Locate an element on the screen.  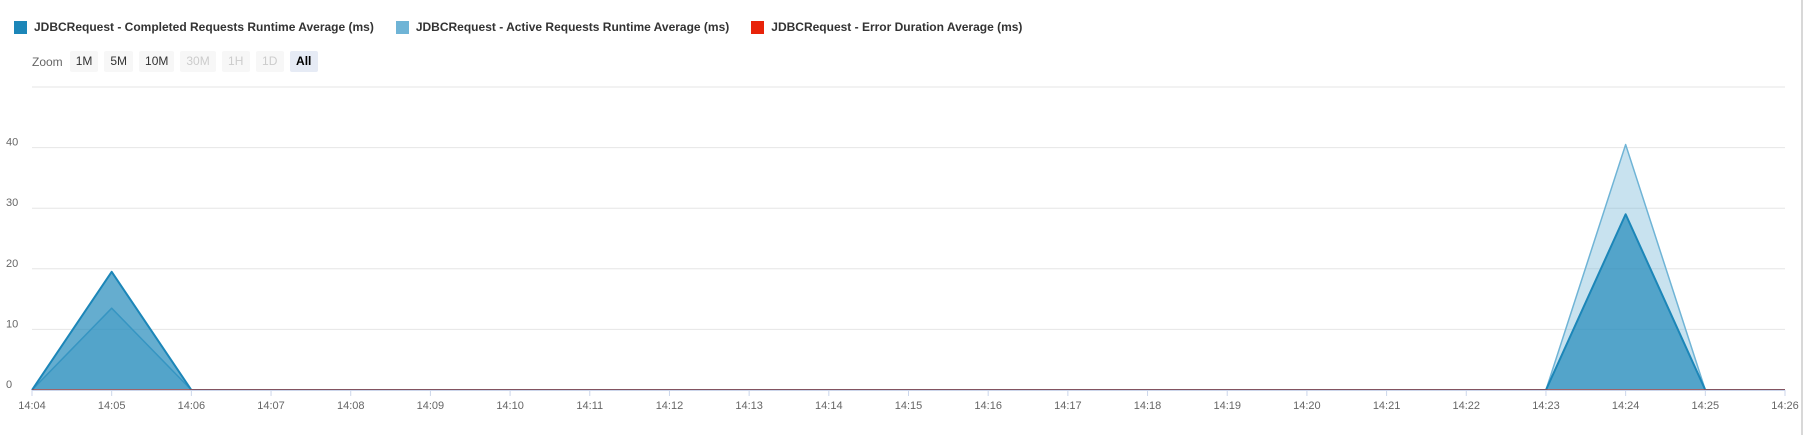
x-tick-label: 14:26 is located at coordinates (1785, 406).